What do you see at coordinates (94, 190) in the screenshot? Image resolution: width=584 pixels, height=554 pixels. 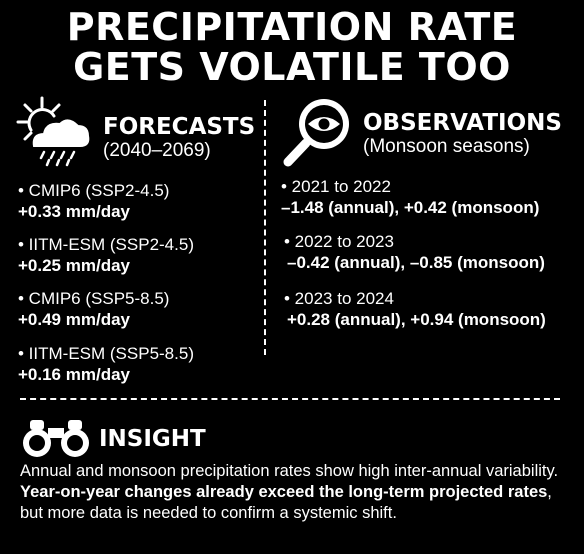 I see `forecast-item-label: • CMIP6 (SSP2-4.5)` at bounding box center [94, 190].